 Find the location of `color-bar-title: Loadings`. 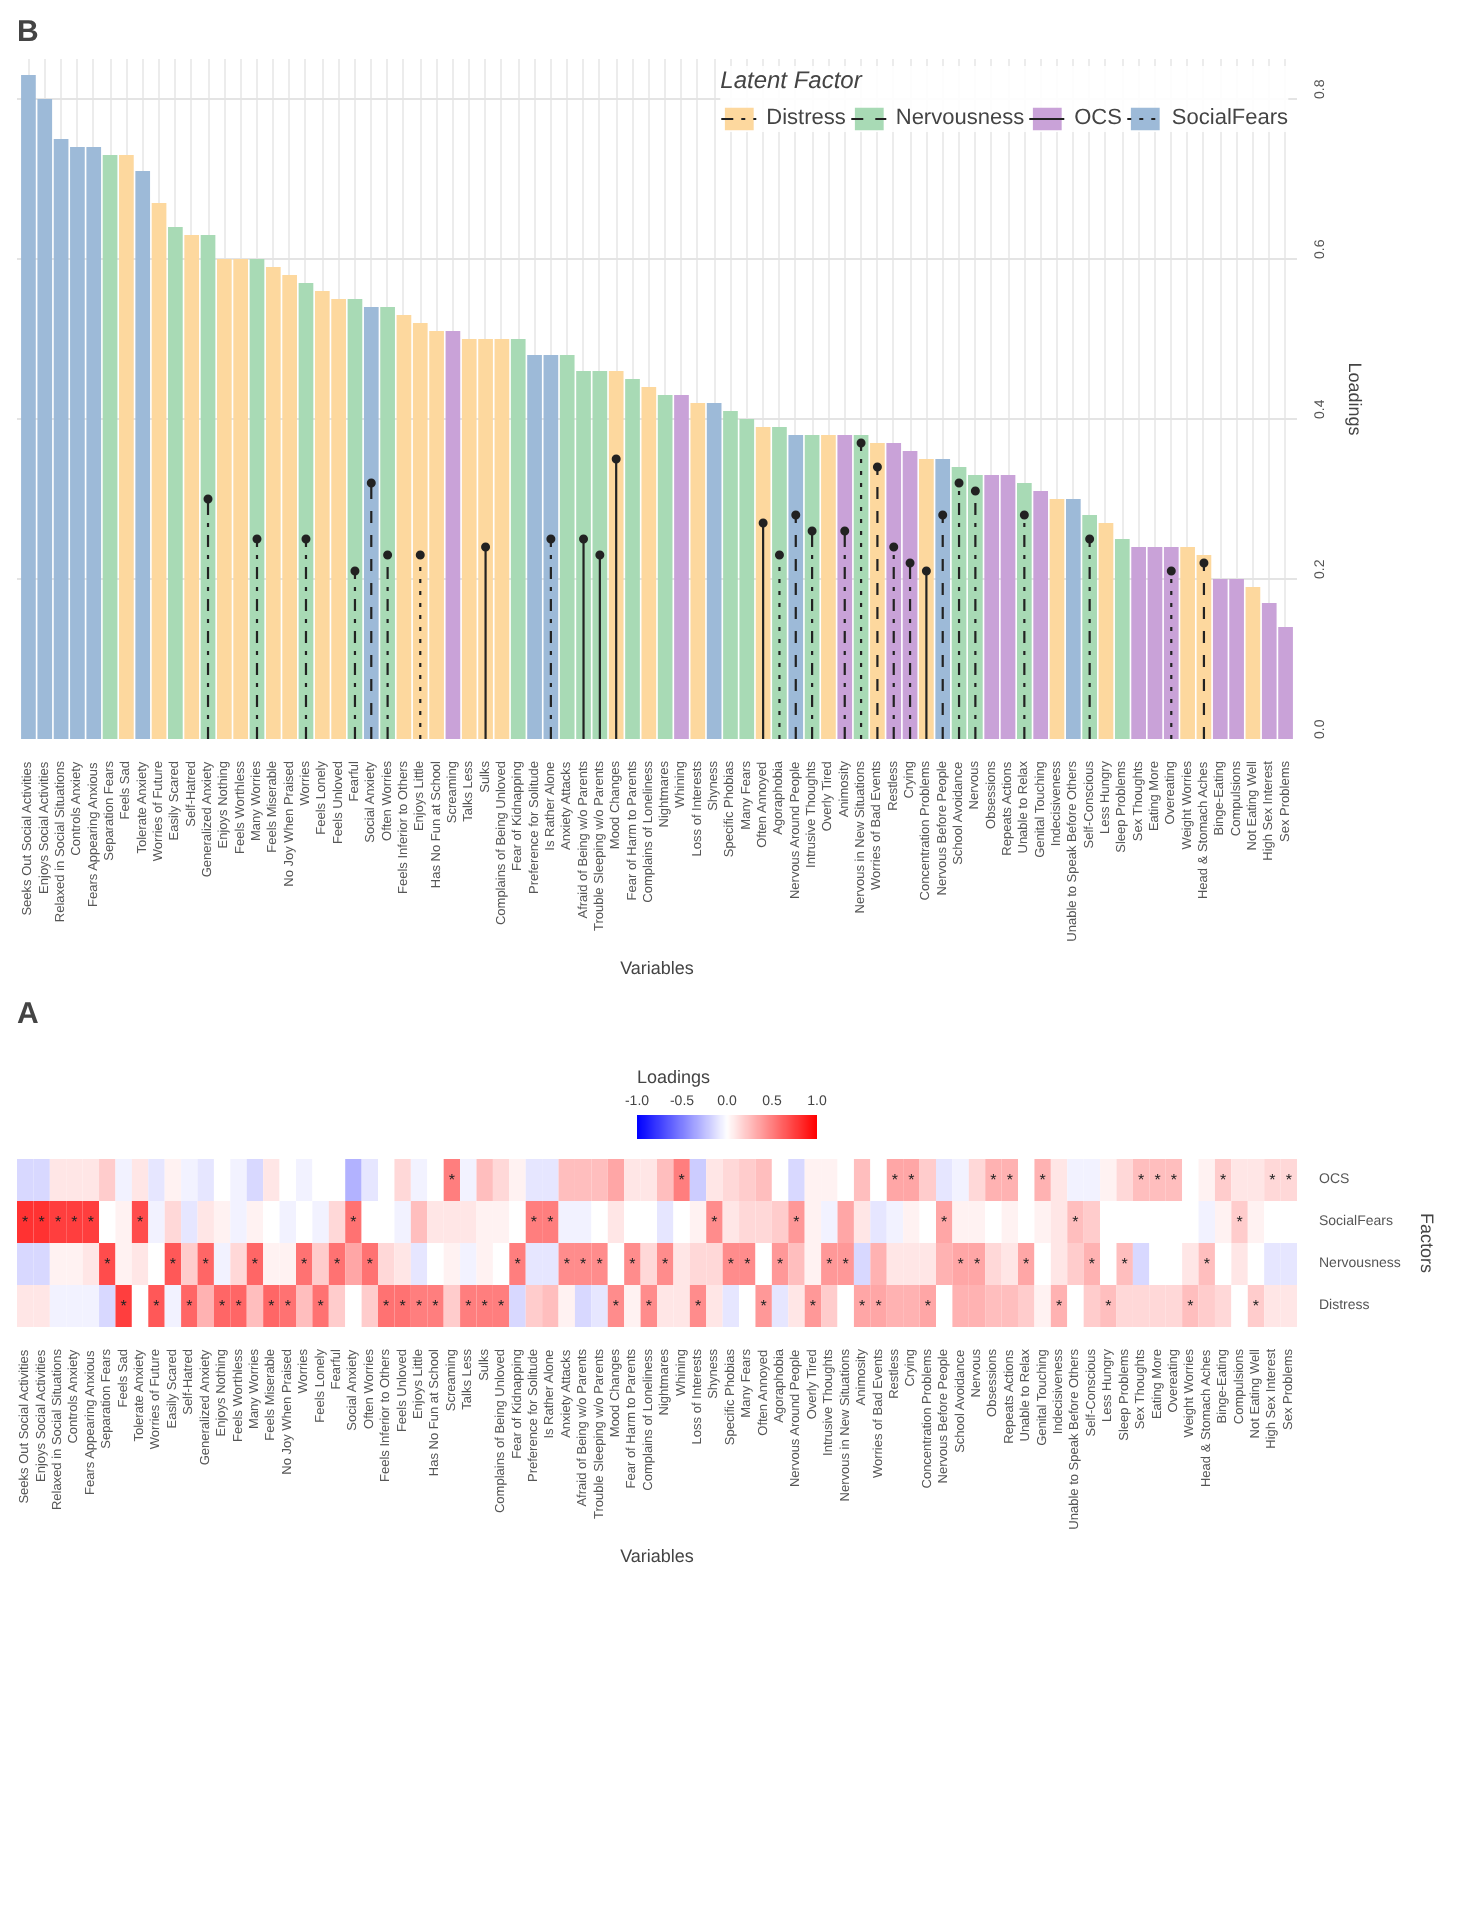

color-bar-title: Loadings is located at coordinates (674, 1077).